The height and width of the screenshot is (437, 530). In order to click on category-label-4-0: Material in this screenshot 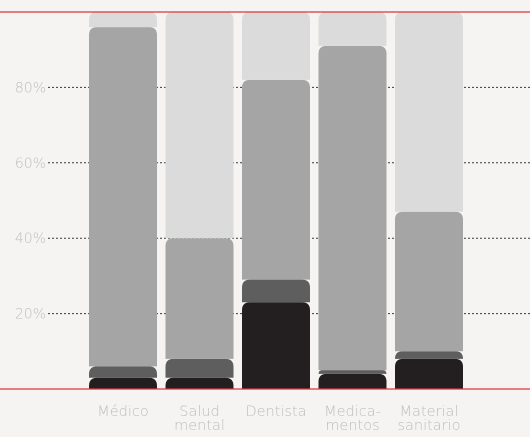, I will do `click(429, 412)`.